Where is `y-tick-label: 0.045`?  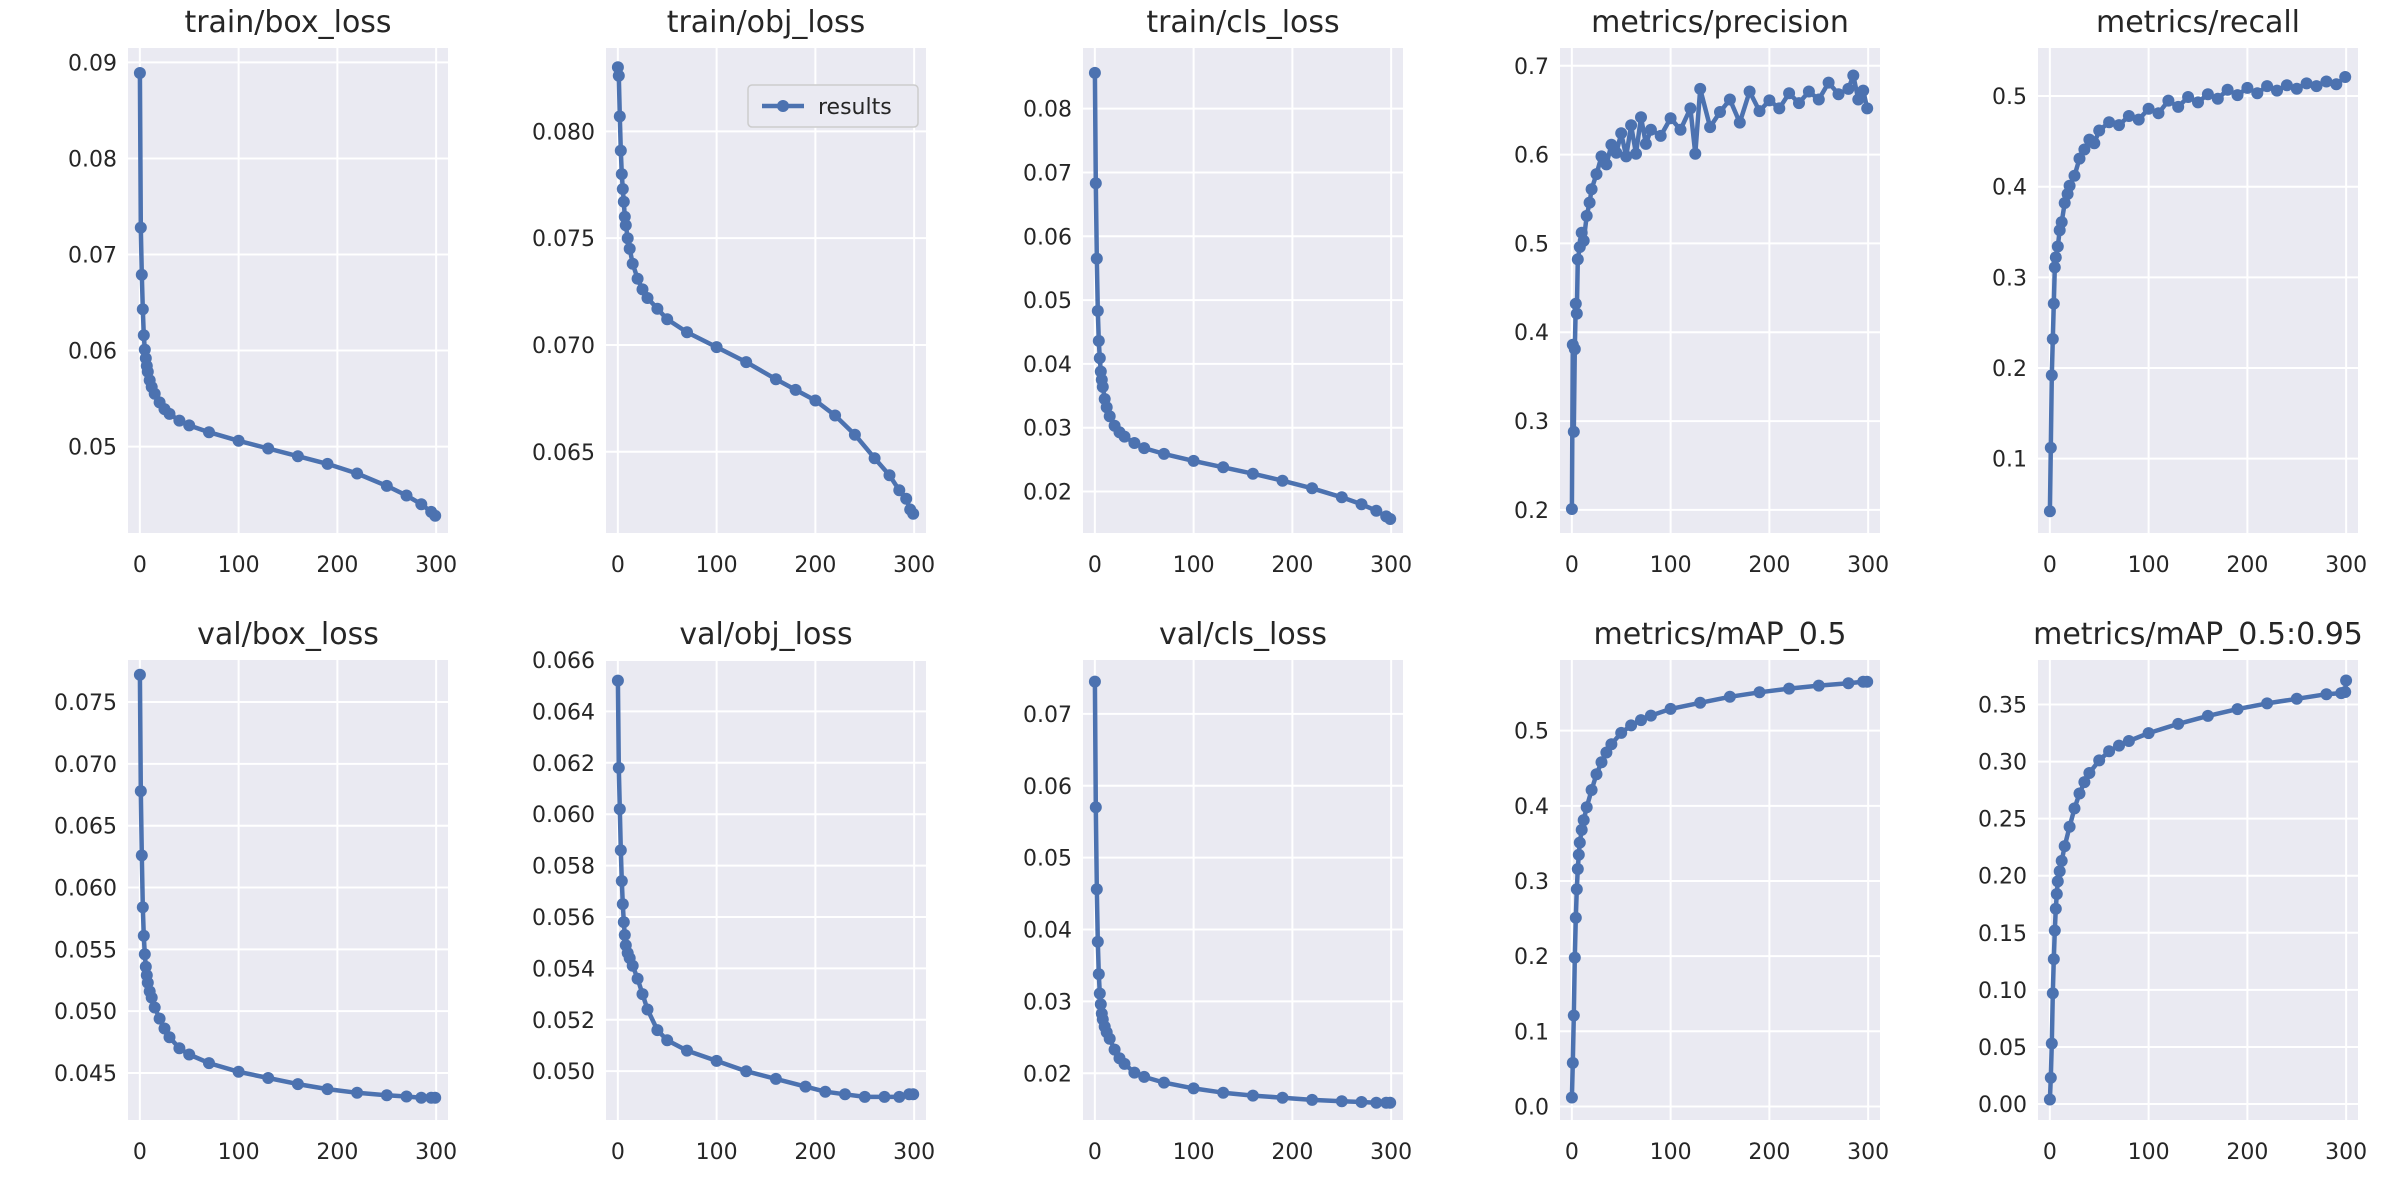
y-tick-label: 0.045 is located at coordinates (85, 1074).